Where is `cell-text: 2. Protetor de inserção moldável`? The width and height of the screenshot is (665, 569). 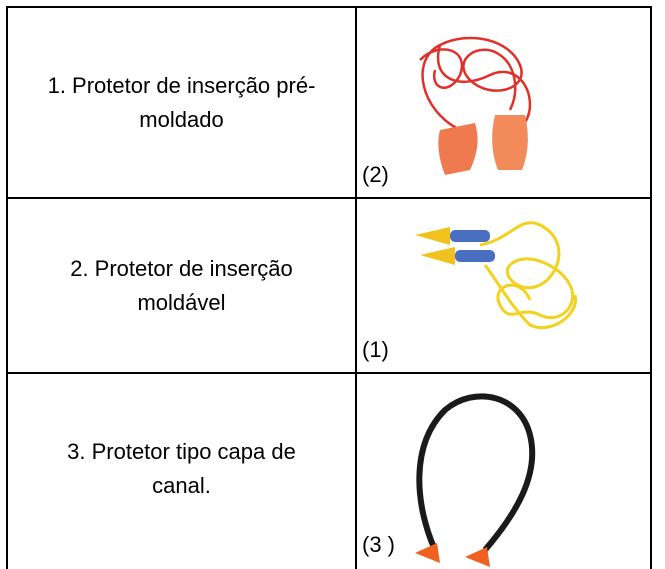 cell-text: 2. Protetor de inserção moldável is located at coordinates (181, 285).